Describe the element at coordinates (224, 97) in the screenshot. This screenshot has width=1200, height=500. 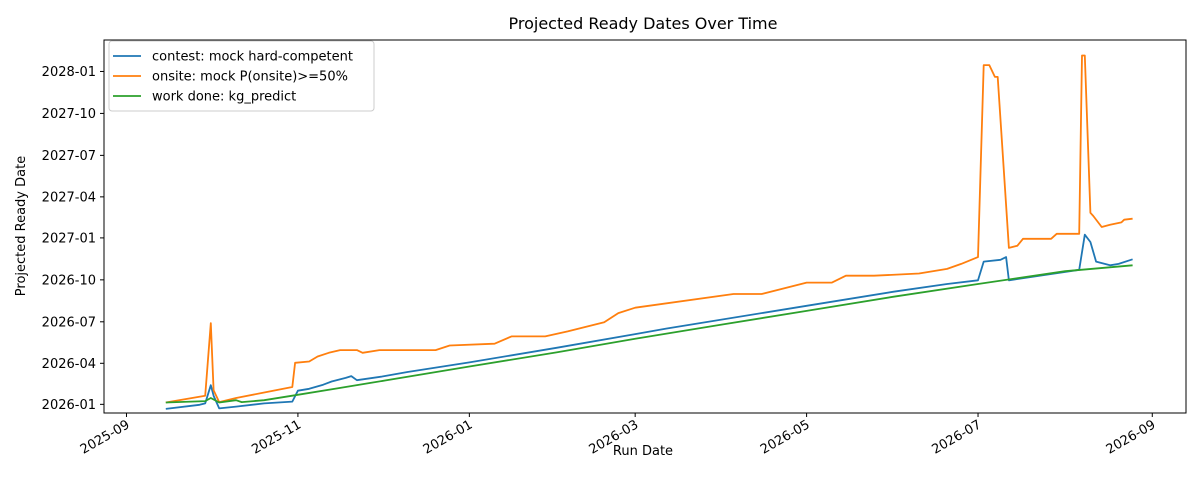
I see `legend-label-2: work done: kg_predict` at that location.